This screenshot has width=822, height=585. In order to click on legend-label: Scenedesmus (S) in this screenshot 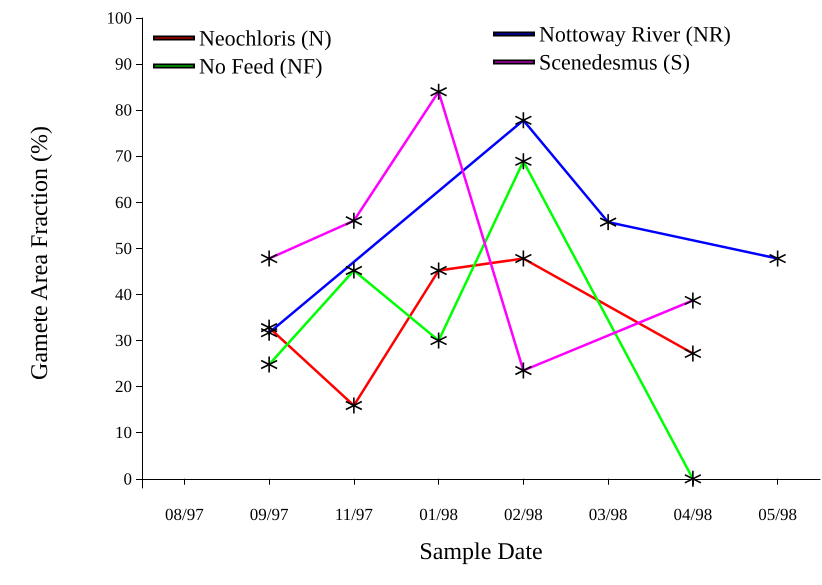, I will do `click(614, 62)`.